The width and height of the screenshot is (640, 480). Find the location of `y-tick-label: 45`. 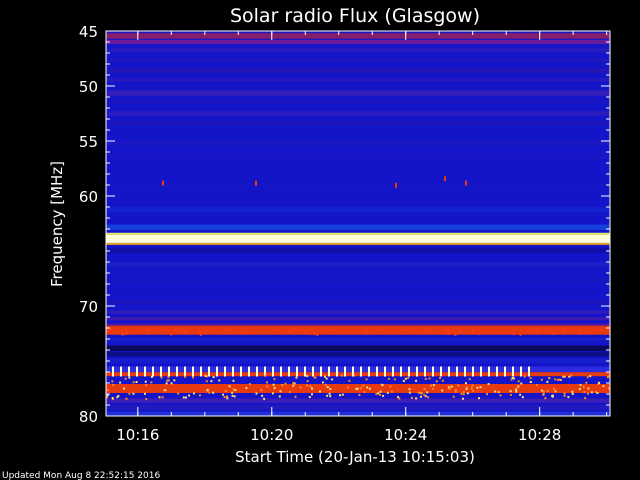

y-tick-label: 45 is located at coordinates (88, 32).